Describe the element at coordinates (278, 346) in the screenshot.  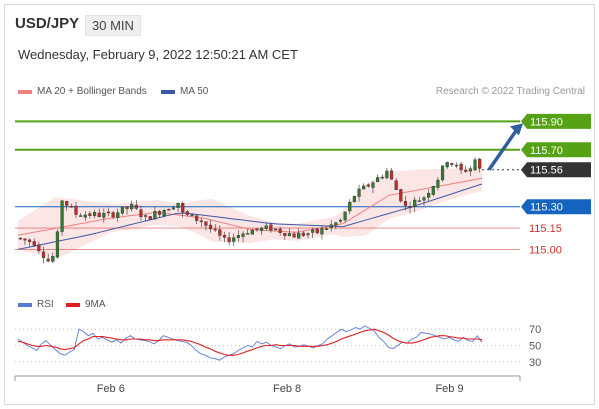
I see `rsi-layer: 70 50 30` at that location.